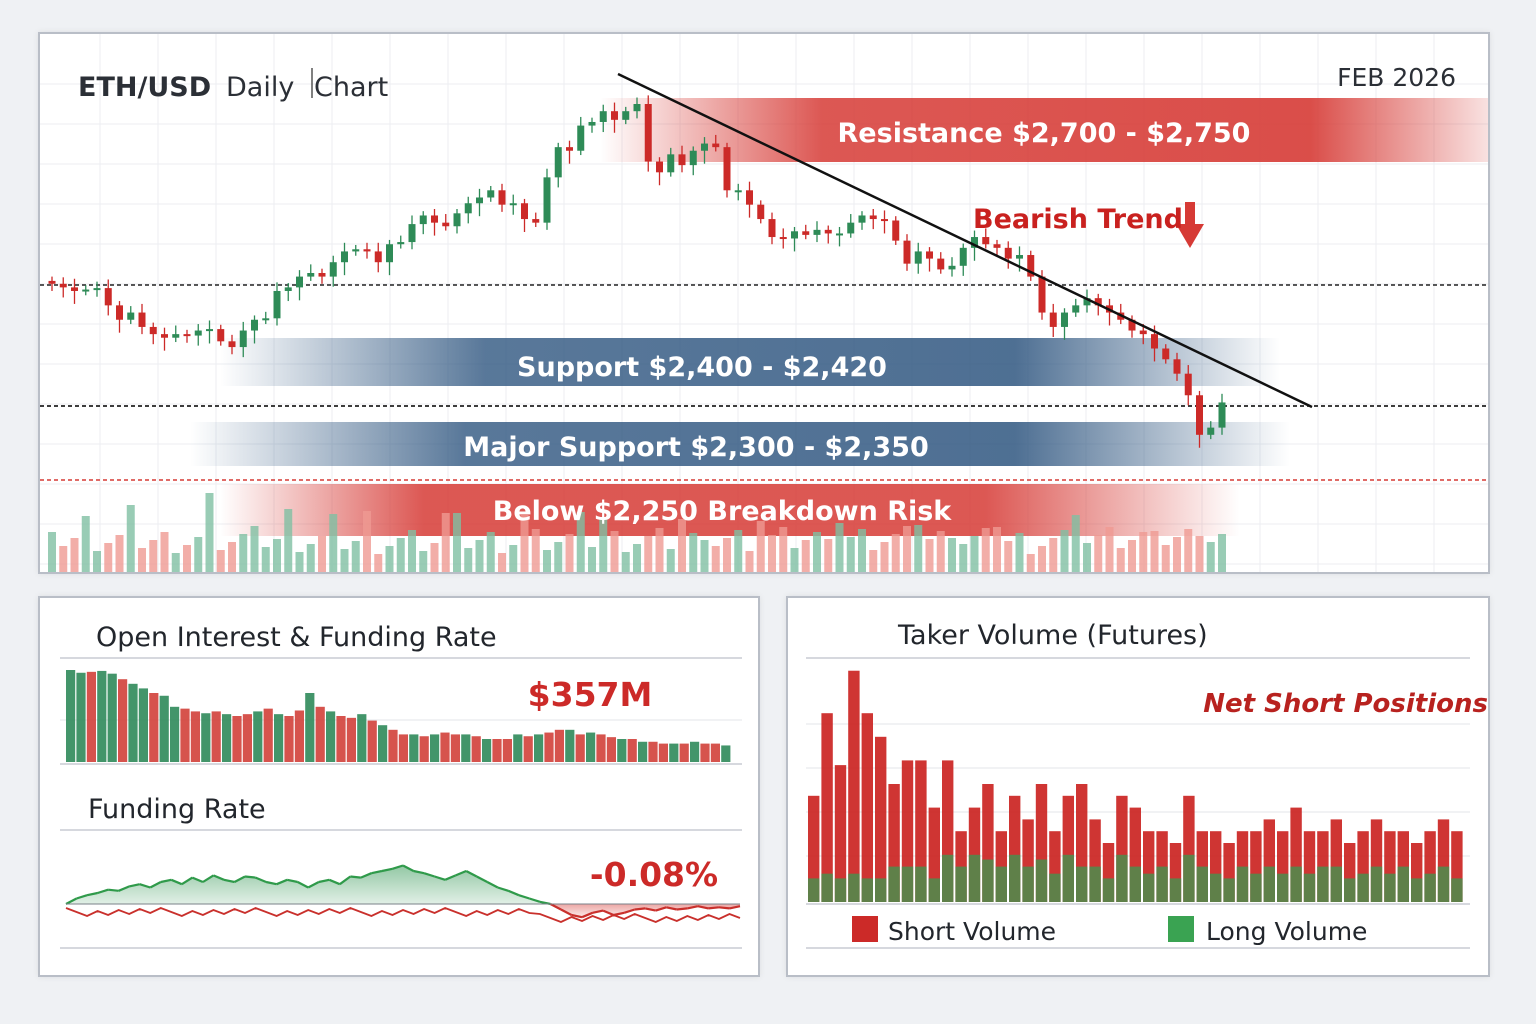 The width and height of the screenshot is (1536, 1024). I want to click on legend-short-swatch, so click(865, 929).